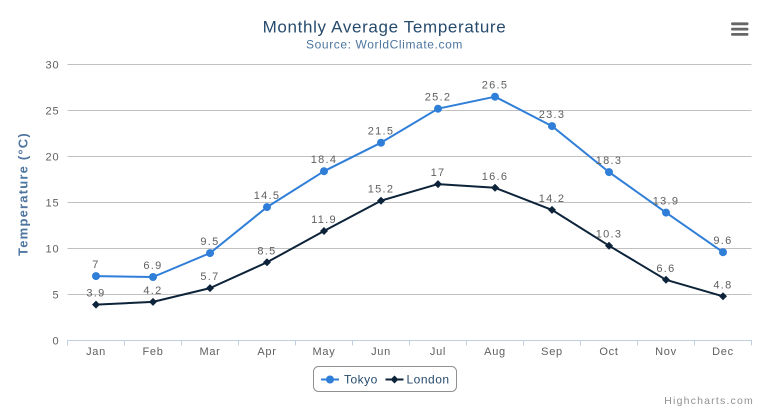 This screenshot has width=769, height=416. I want to click on svg-text: 30, so click(52, 66).